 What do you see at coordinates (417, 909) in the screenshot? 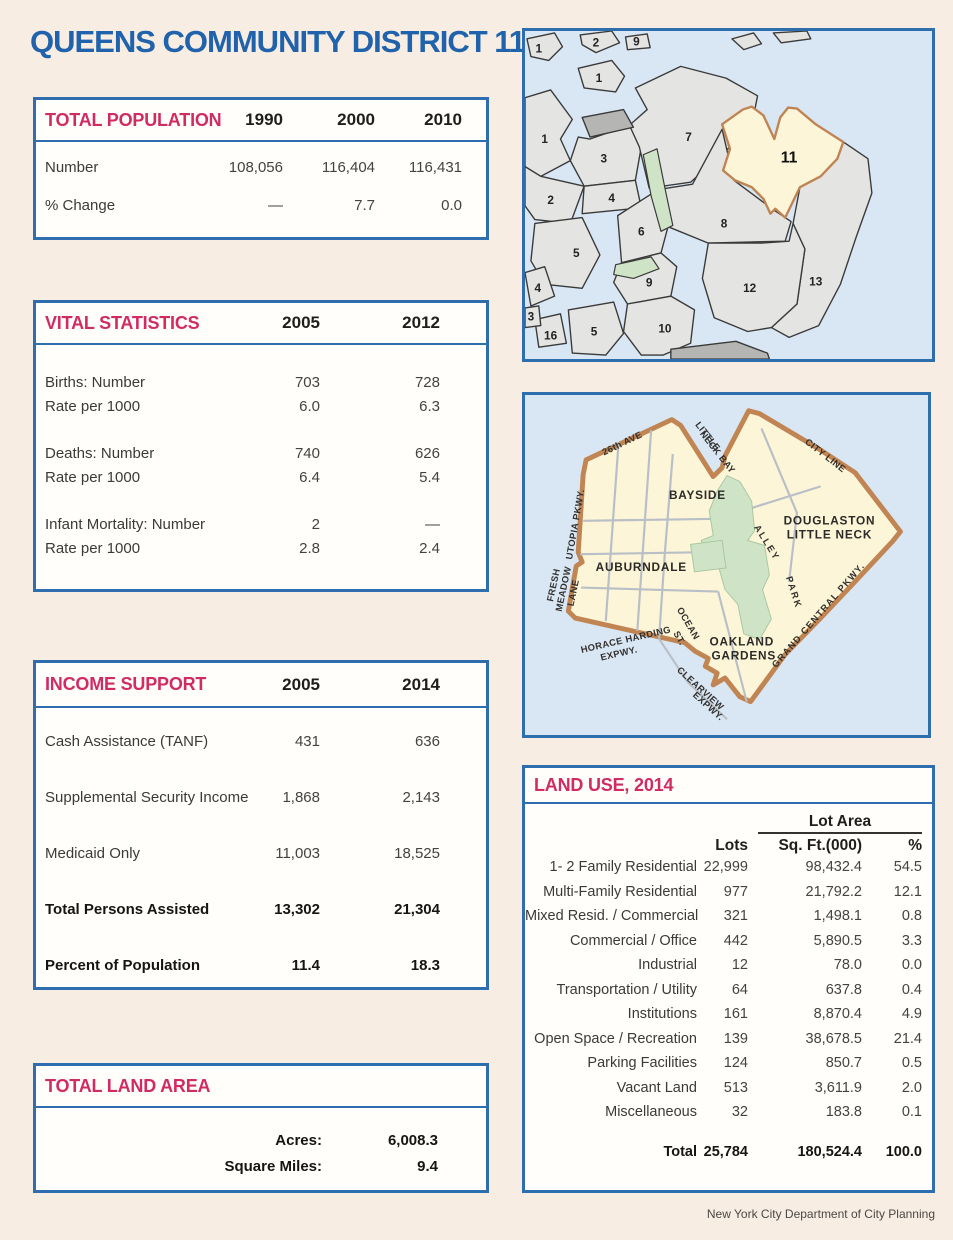
I see `cell-value: 21,304` at bounding box center [417, 909].